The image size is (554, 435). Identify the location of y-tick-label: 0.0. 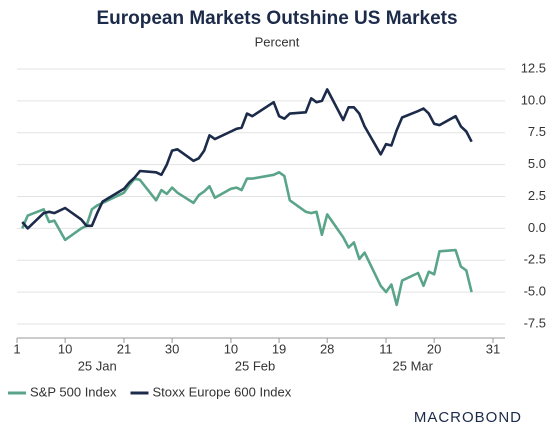
(537, 227).